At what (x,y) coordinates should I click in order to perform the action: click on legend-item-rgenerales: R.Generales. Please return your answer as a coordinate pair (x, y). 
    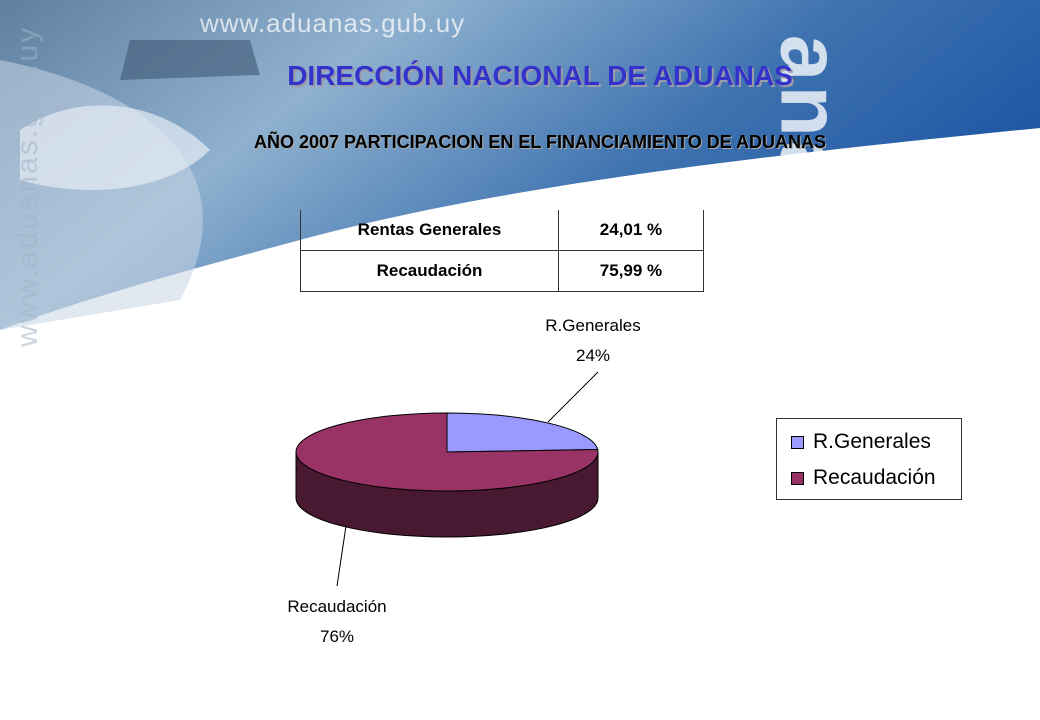
    Looking at the image, I should click on (861, 441).